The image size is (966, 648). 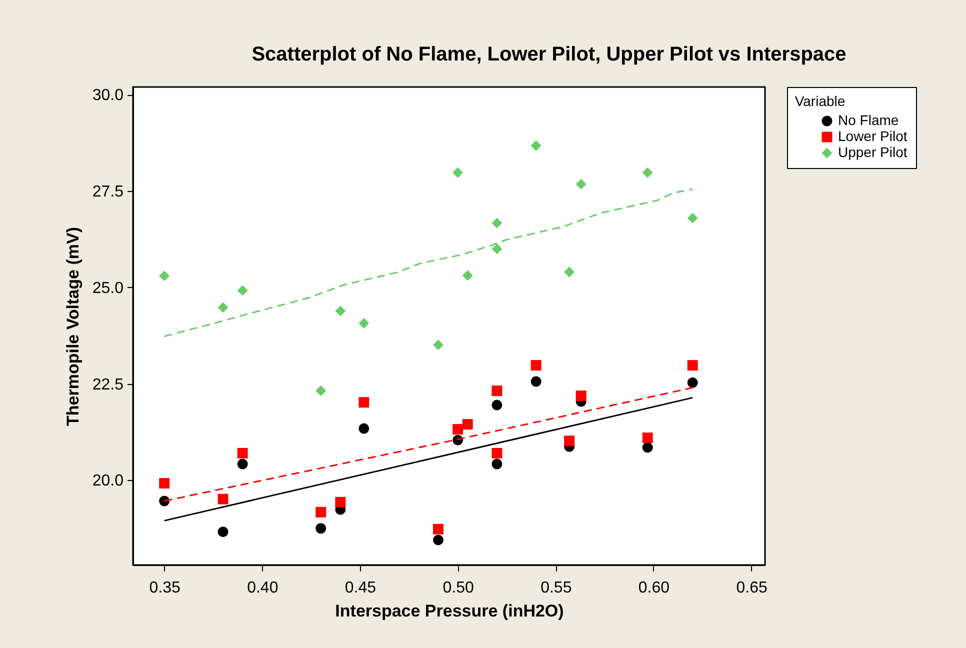 I want to click on x-axis-title: Interspace Pressure (inH2O), so click(x=449, y=611).